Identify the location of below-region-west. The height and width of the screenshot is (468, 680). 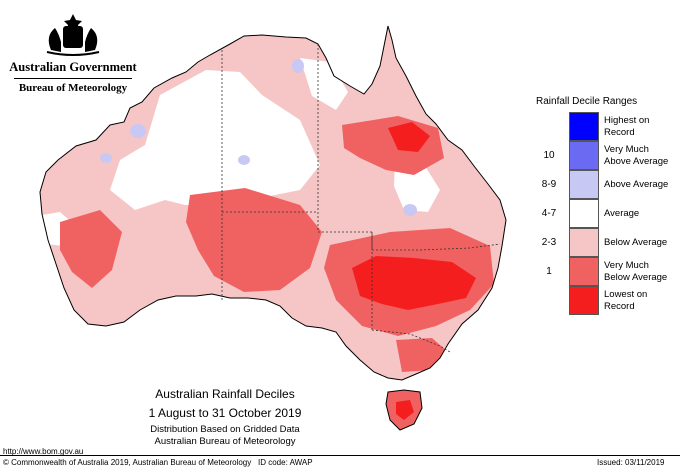
(91, 249).